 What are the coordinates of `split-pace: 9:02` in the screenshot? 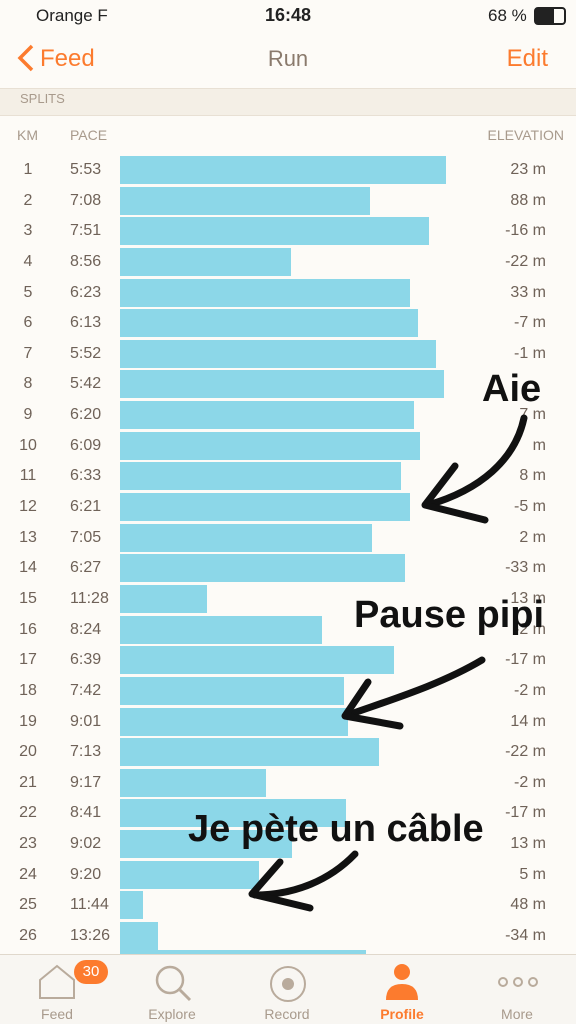 It's located at (86, 844).